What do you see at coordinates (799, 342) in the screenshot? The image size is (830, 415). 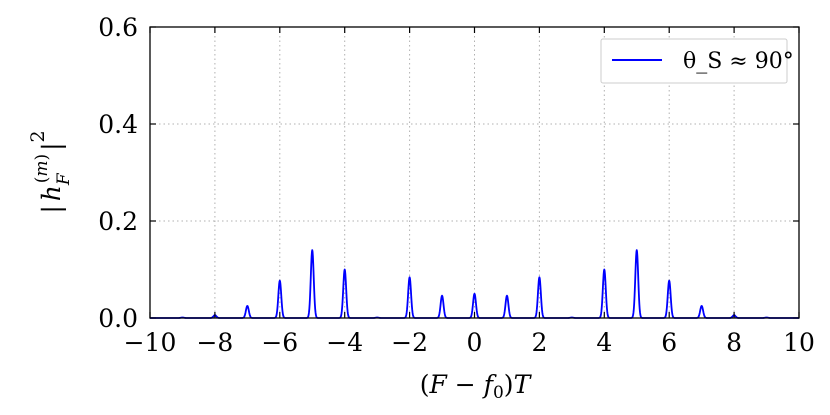 I see `x-tick-label: 10` at bounding box center [799, 342].